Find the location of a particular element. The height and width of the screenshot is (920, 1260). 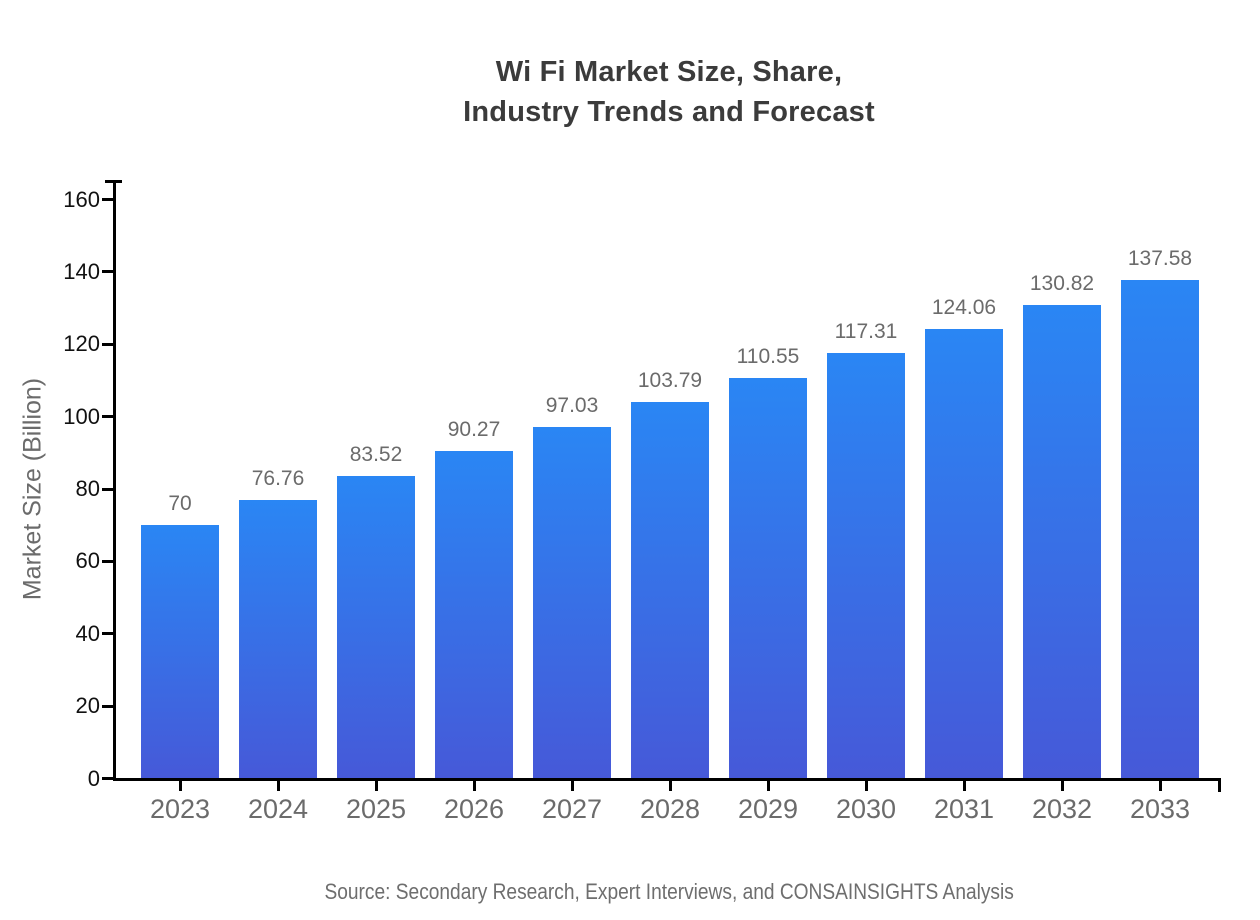

y-tick-label: 100 is located at coordinates (81, 416).